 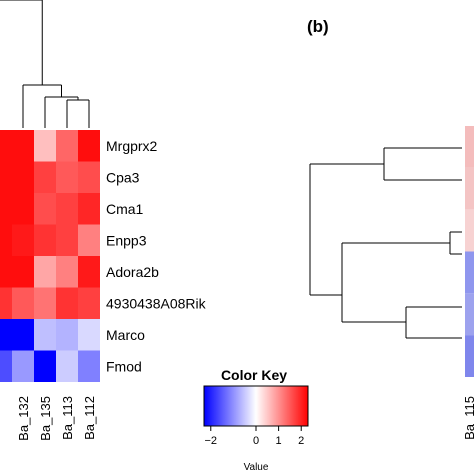 What do you see at coordinates (211, 441) in the screenshot?
I see `color-key-tick-label: −2` at bounding box center [211, 441].